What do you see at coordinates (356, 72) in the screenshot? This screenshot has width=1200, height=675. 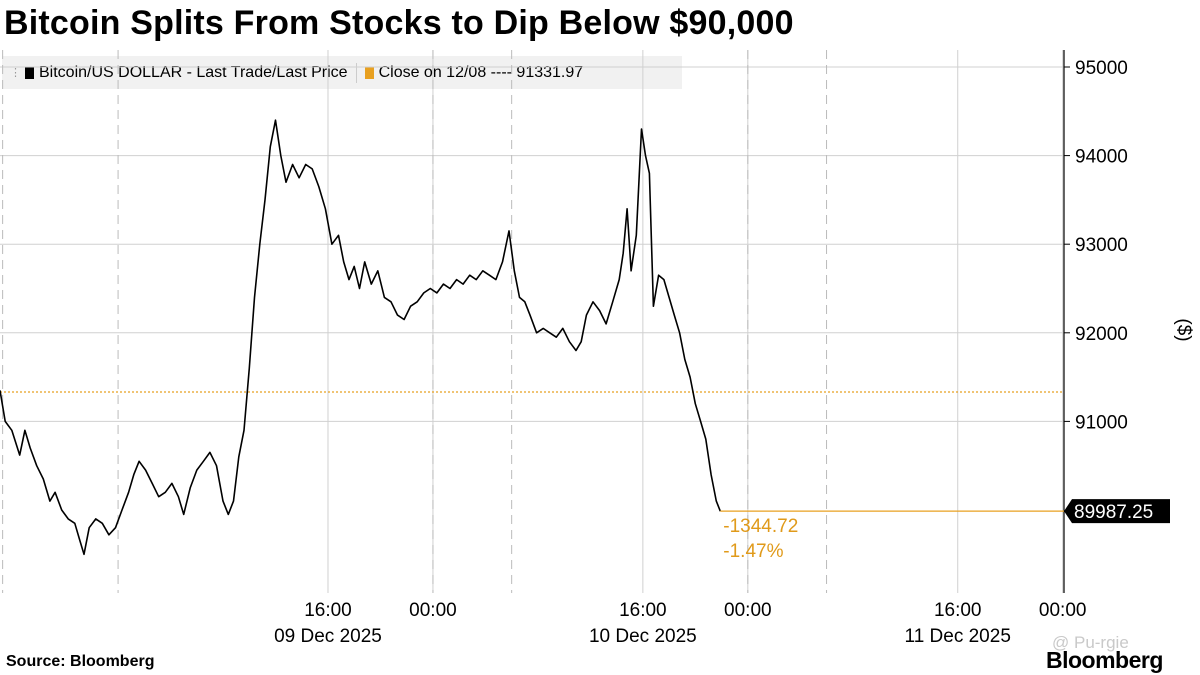 I see `legend-separator` at bounding box center [356, 72].